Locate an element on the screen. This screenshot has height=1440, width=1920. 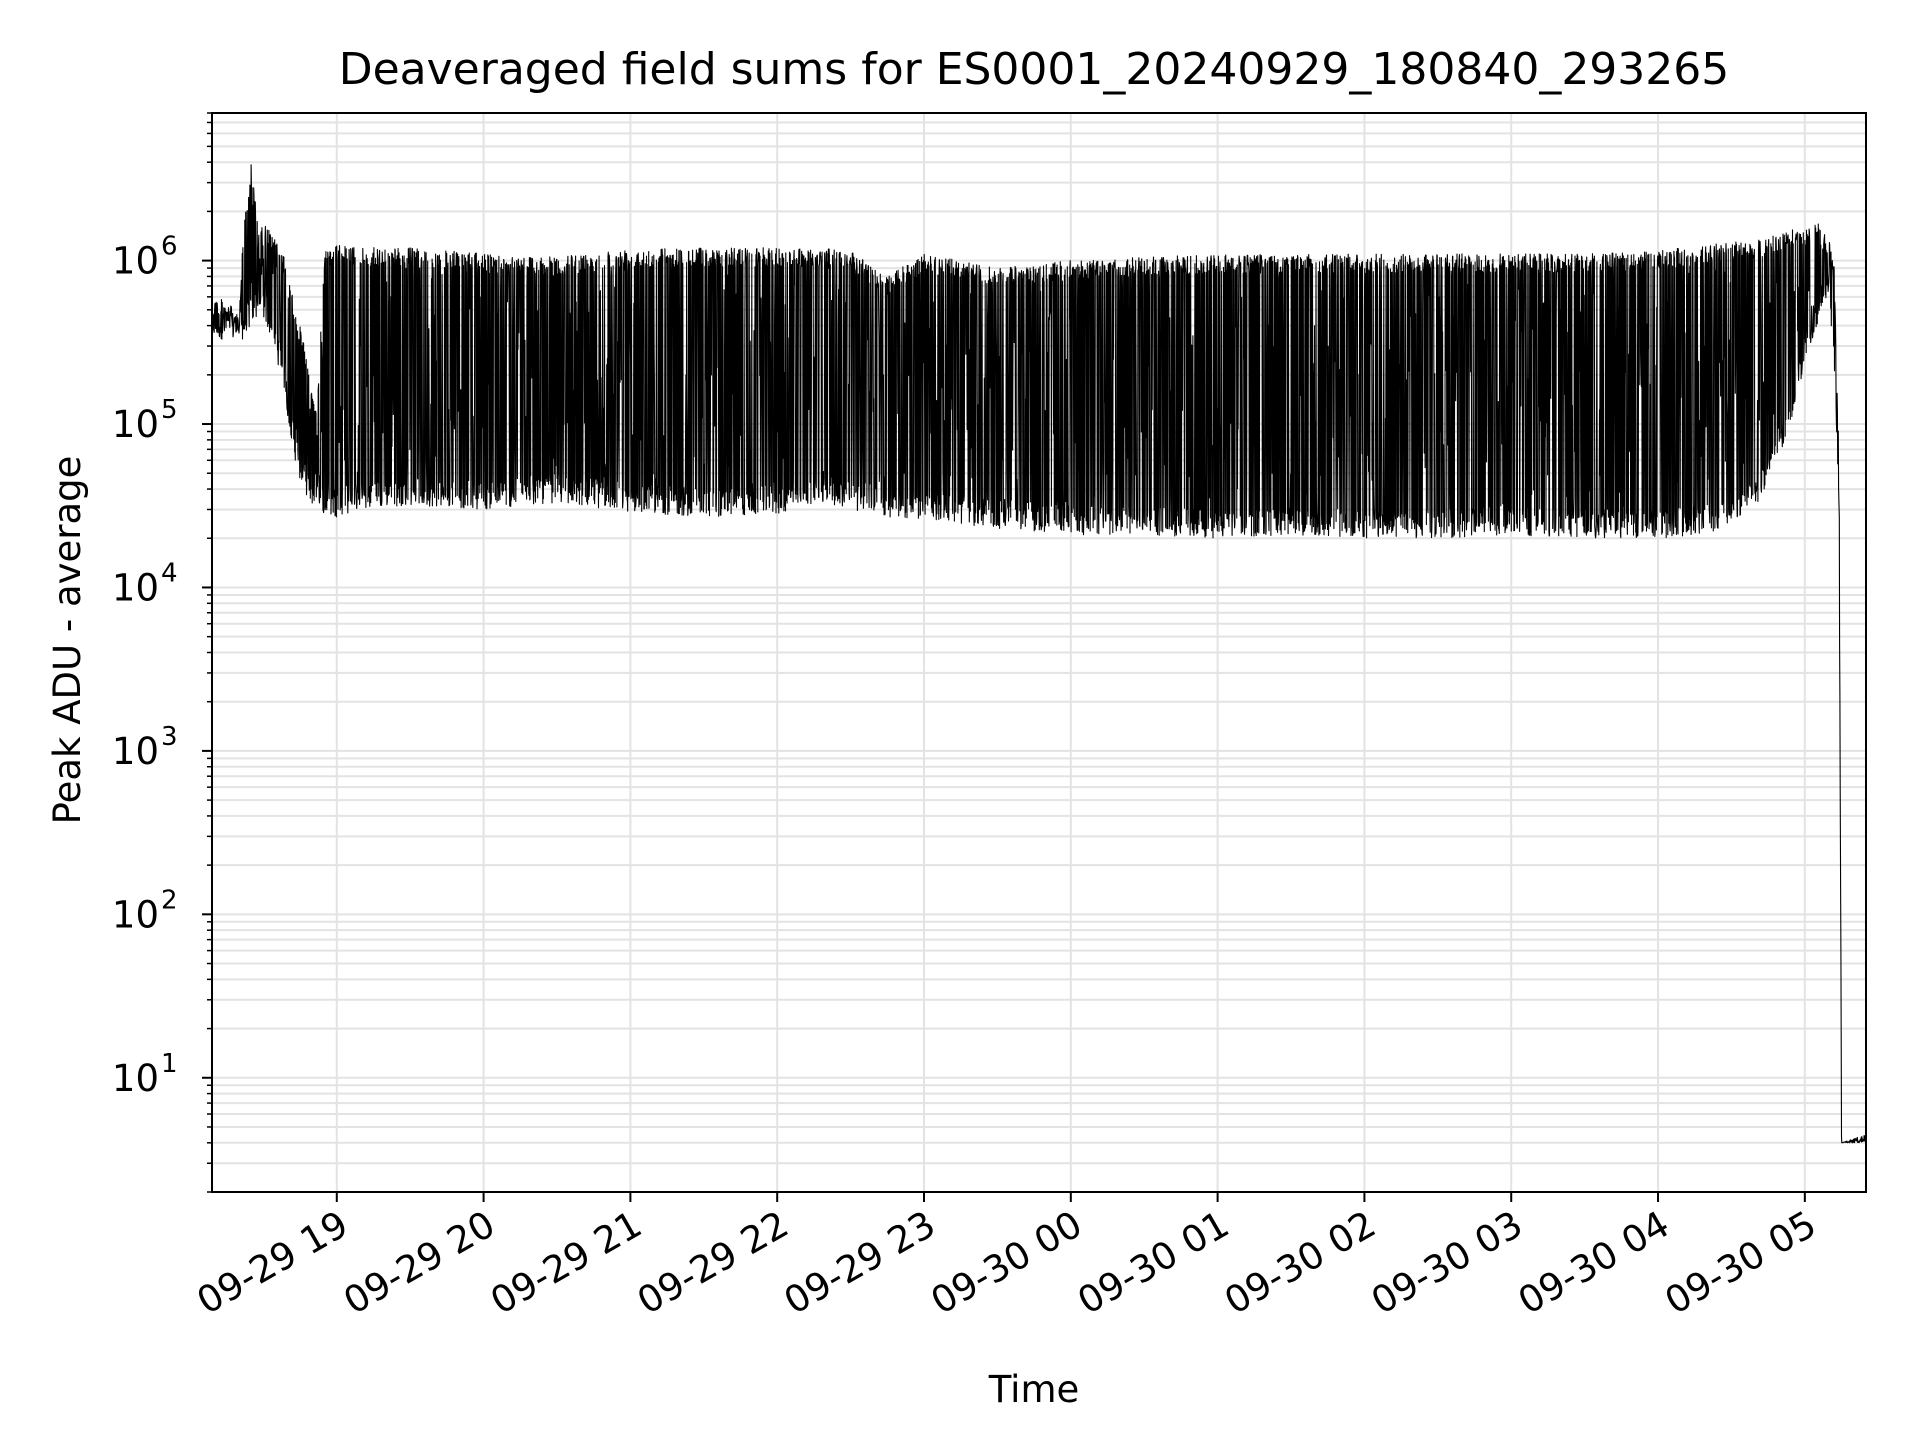
y-tick-label-exponent: 3 is located at coordinates (169, 737).